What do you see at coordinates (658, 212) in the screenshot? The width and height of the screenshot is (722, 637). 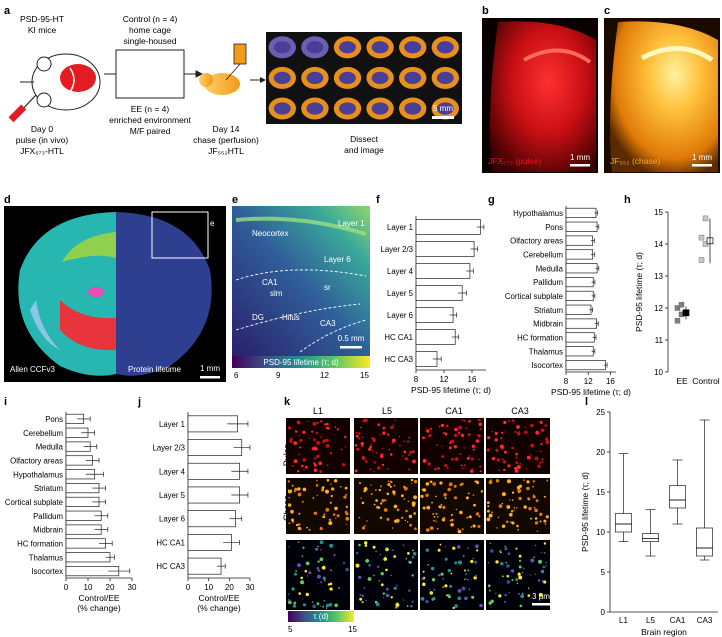 I see `y-tick-label: 15` at bounding box center [658, 212].